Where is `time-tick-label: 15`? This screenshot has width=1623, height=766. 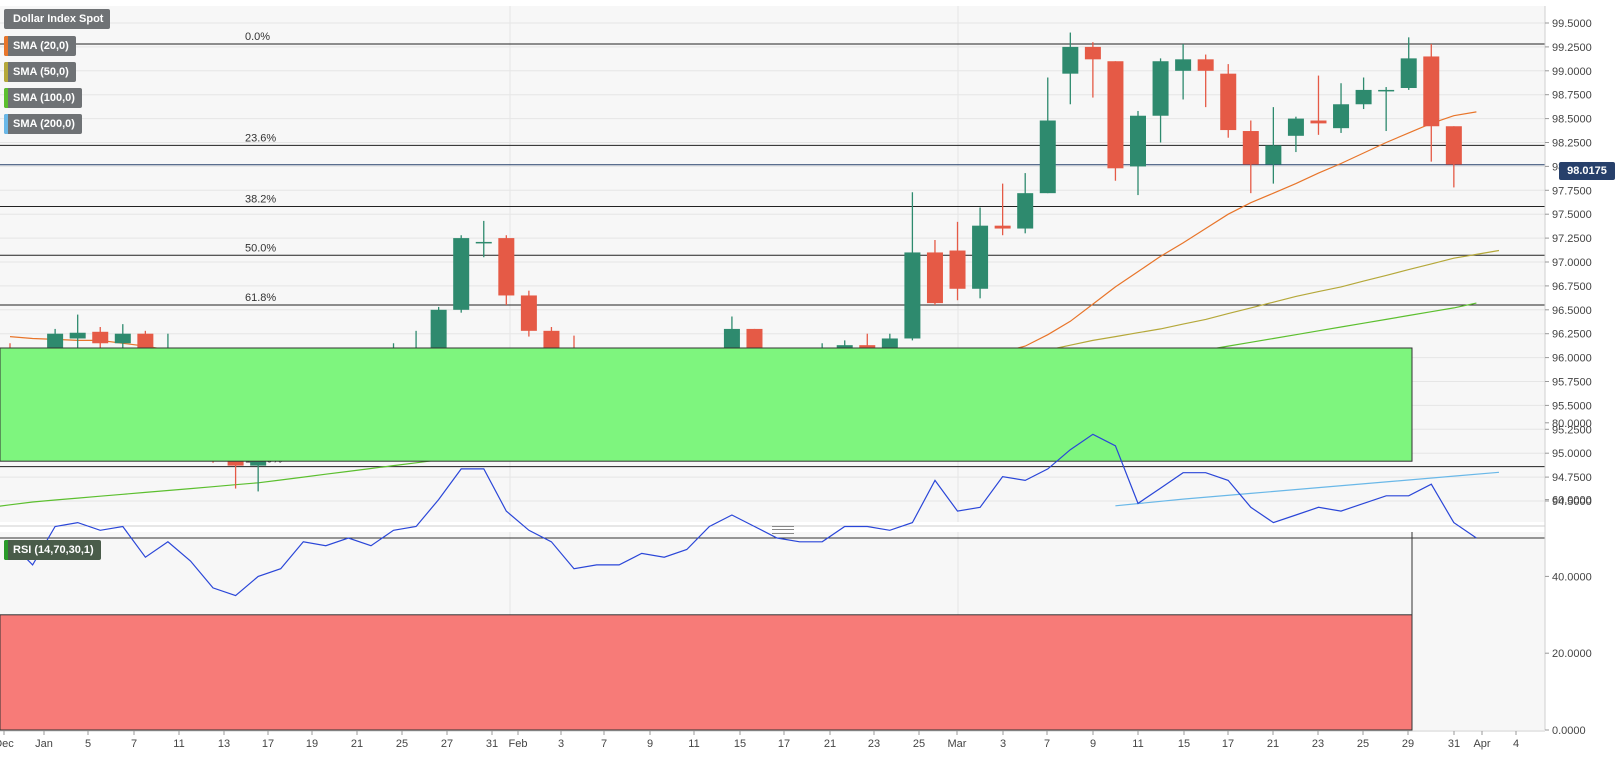 time-tick-label: 15 is located at coordinates (740, 744).